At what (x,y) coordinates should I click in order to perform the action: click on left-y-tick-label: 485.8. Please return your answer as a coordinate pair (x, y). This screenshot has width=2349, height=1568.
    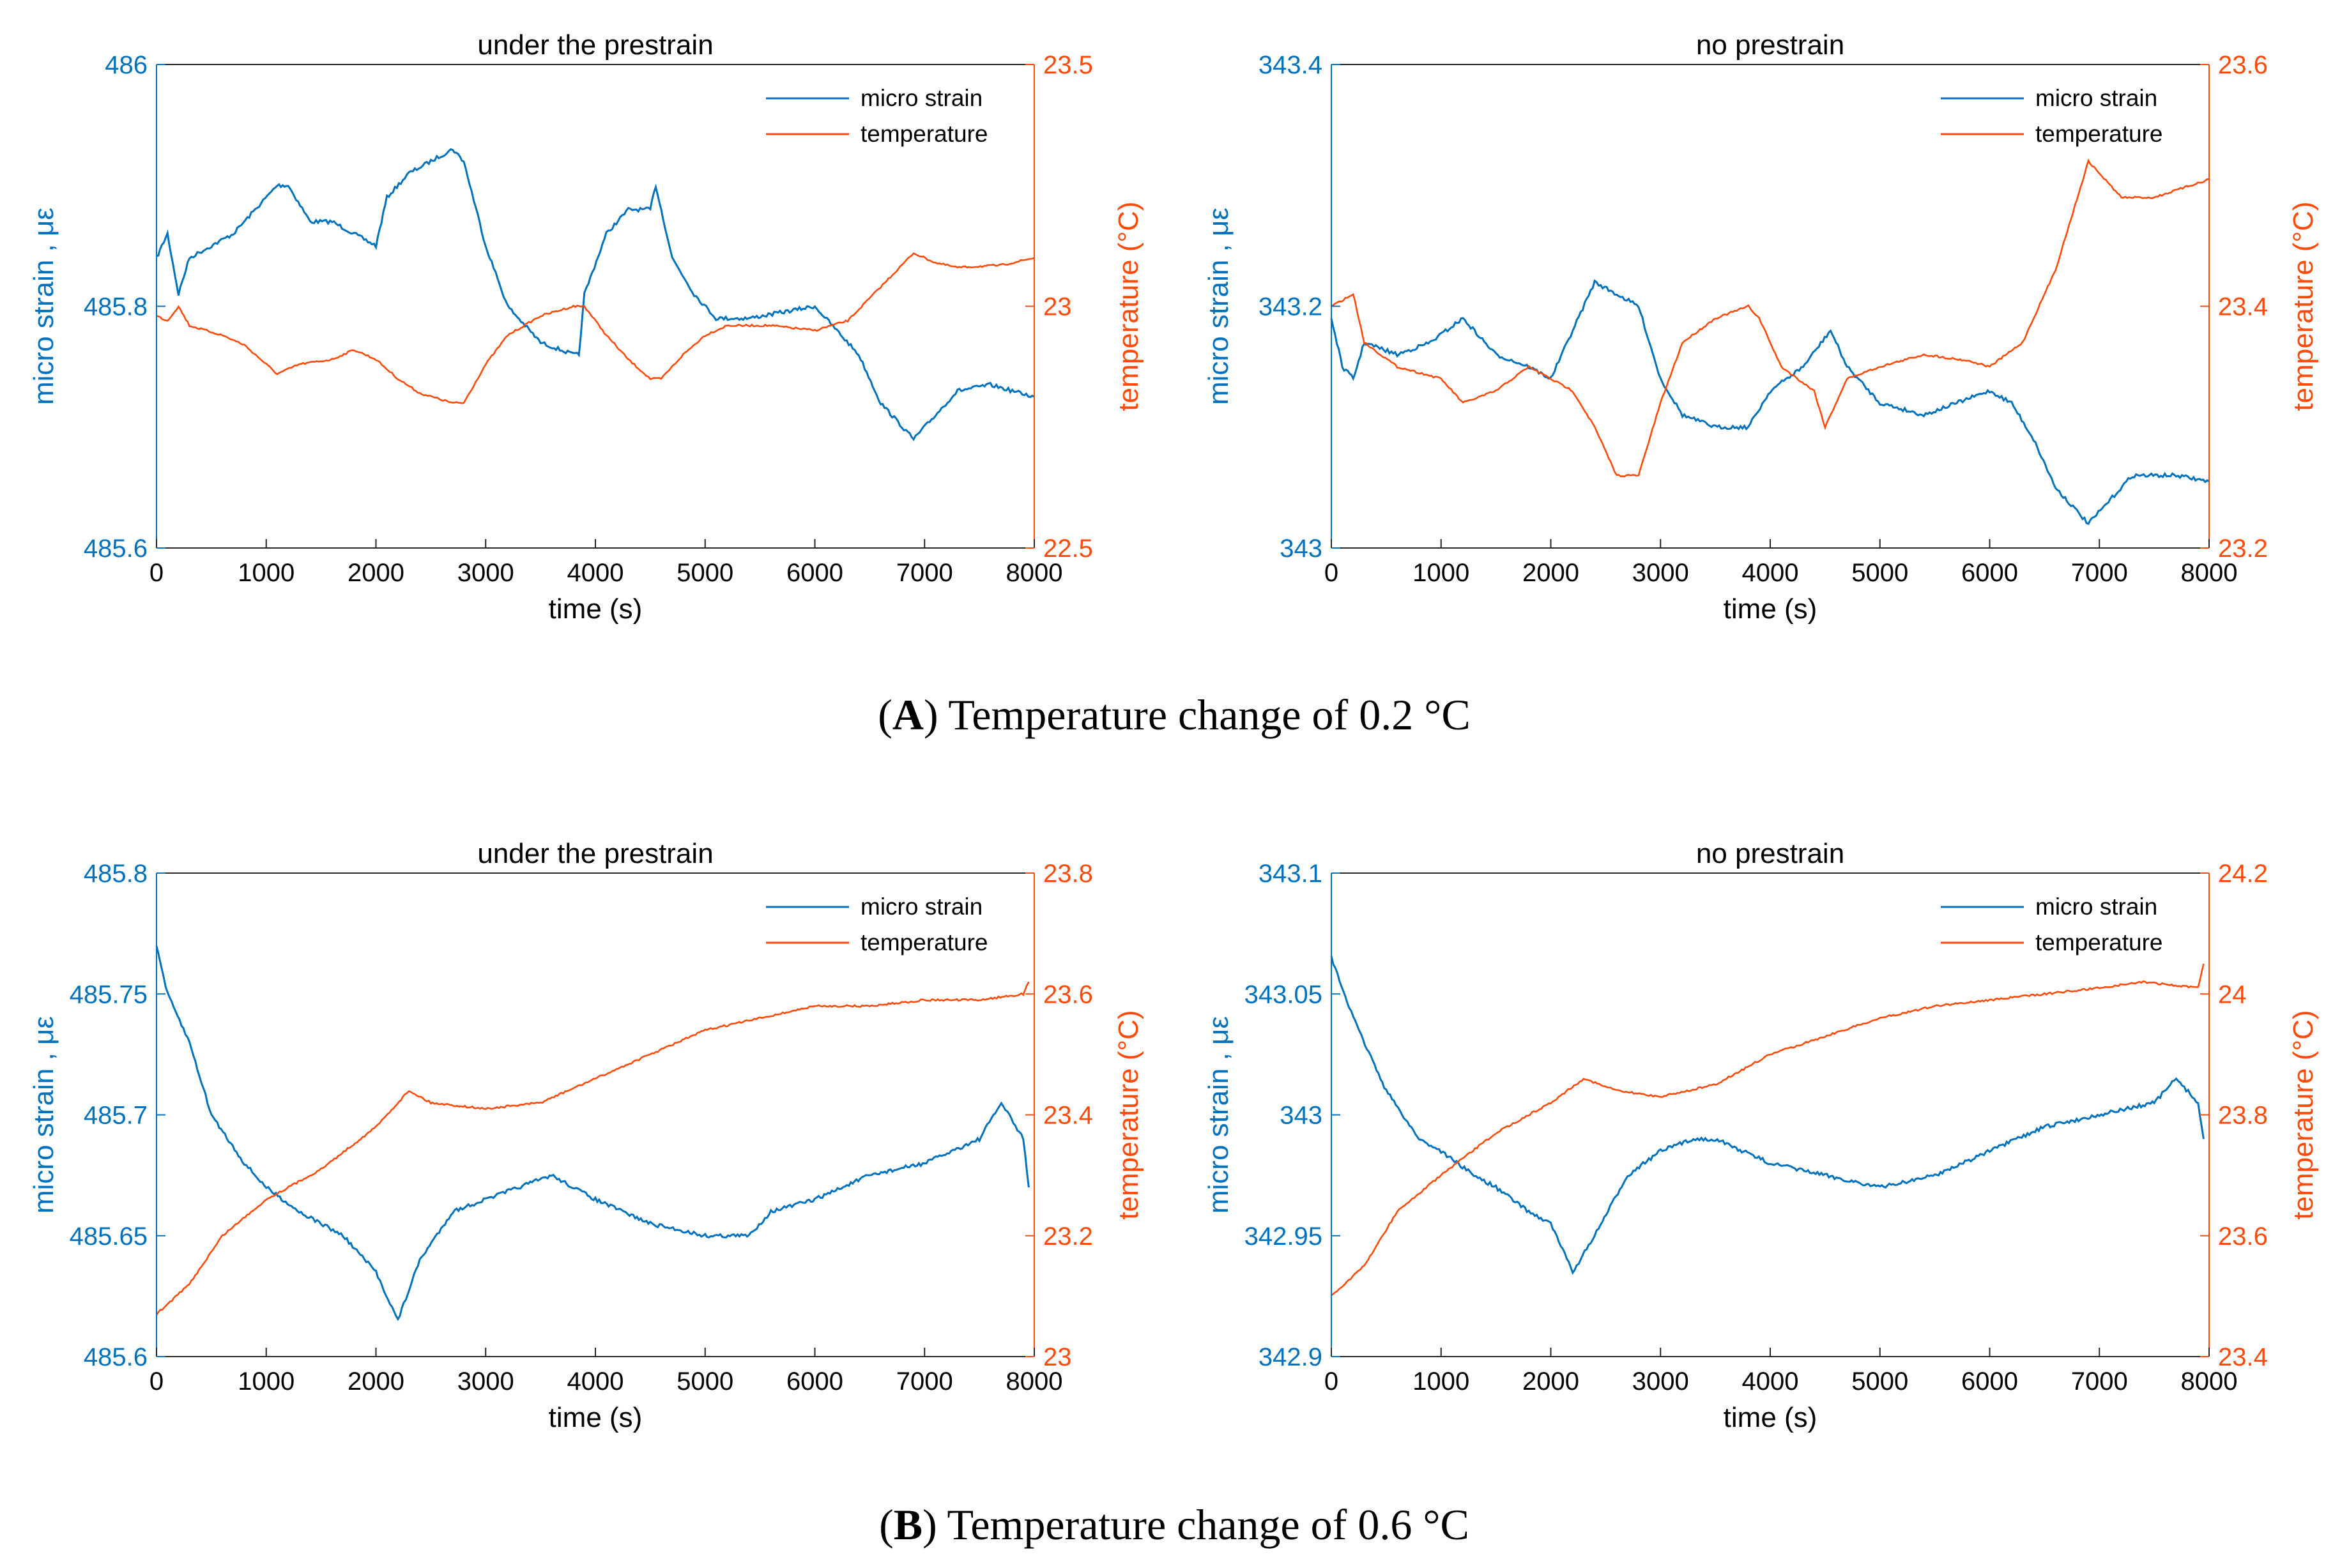
    Looking at the image, I should click on (116, 307).